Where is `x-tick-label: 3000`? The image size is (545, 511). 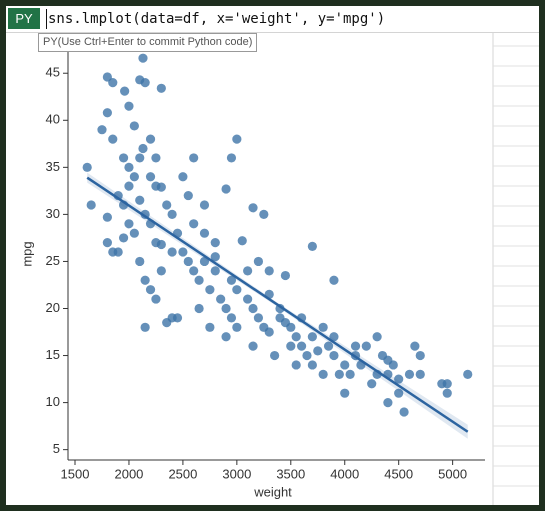 x-tick-label: 3000 is located at coordinates (236, 473).